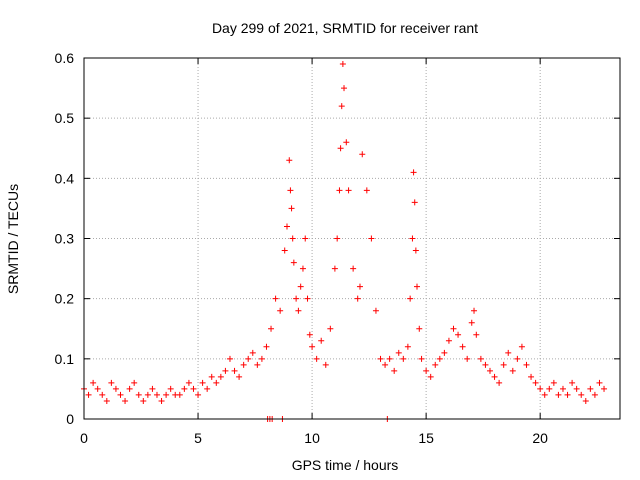  I want to click on y-tick-label: 0.3, so click(65, 239).